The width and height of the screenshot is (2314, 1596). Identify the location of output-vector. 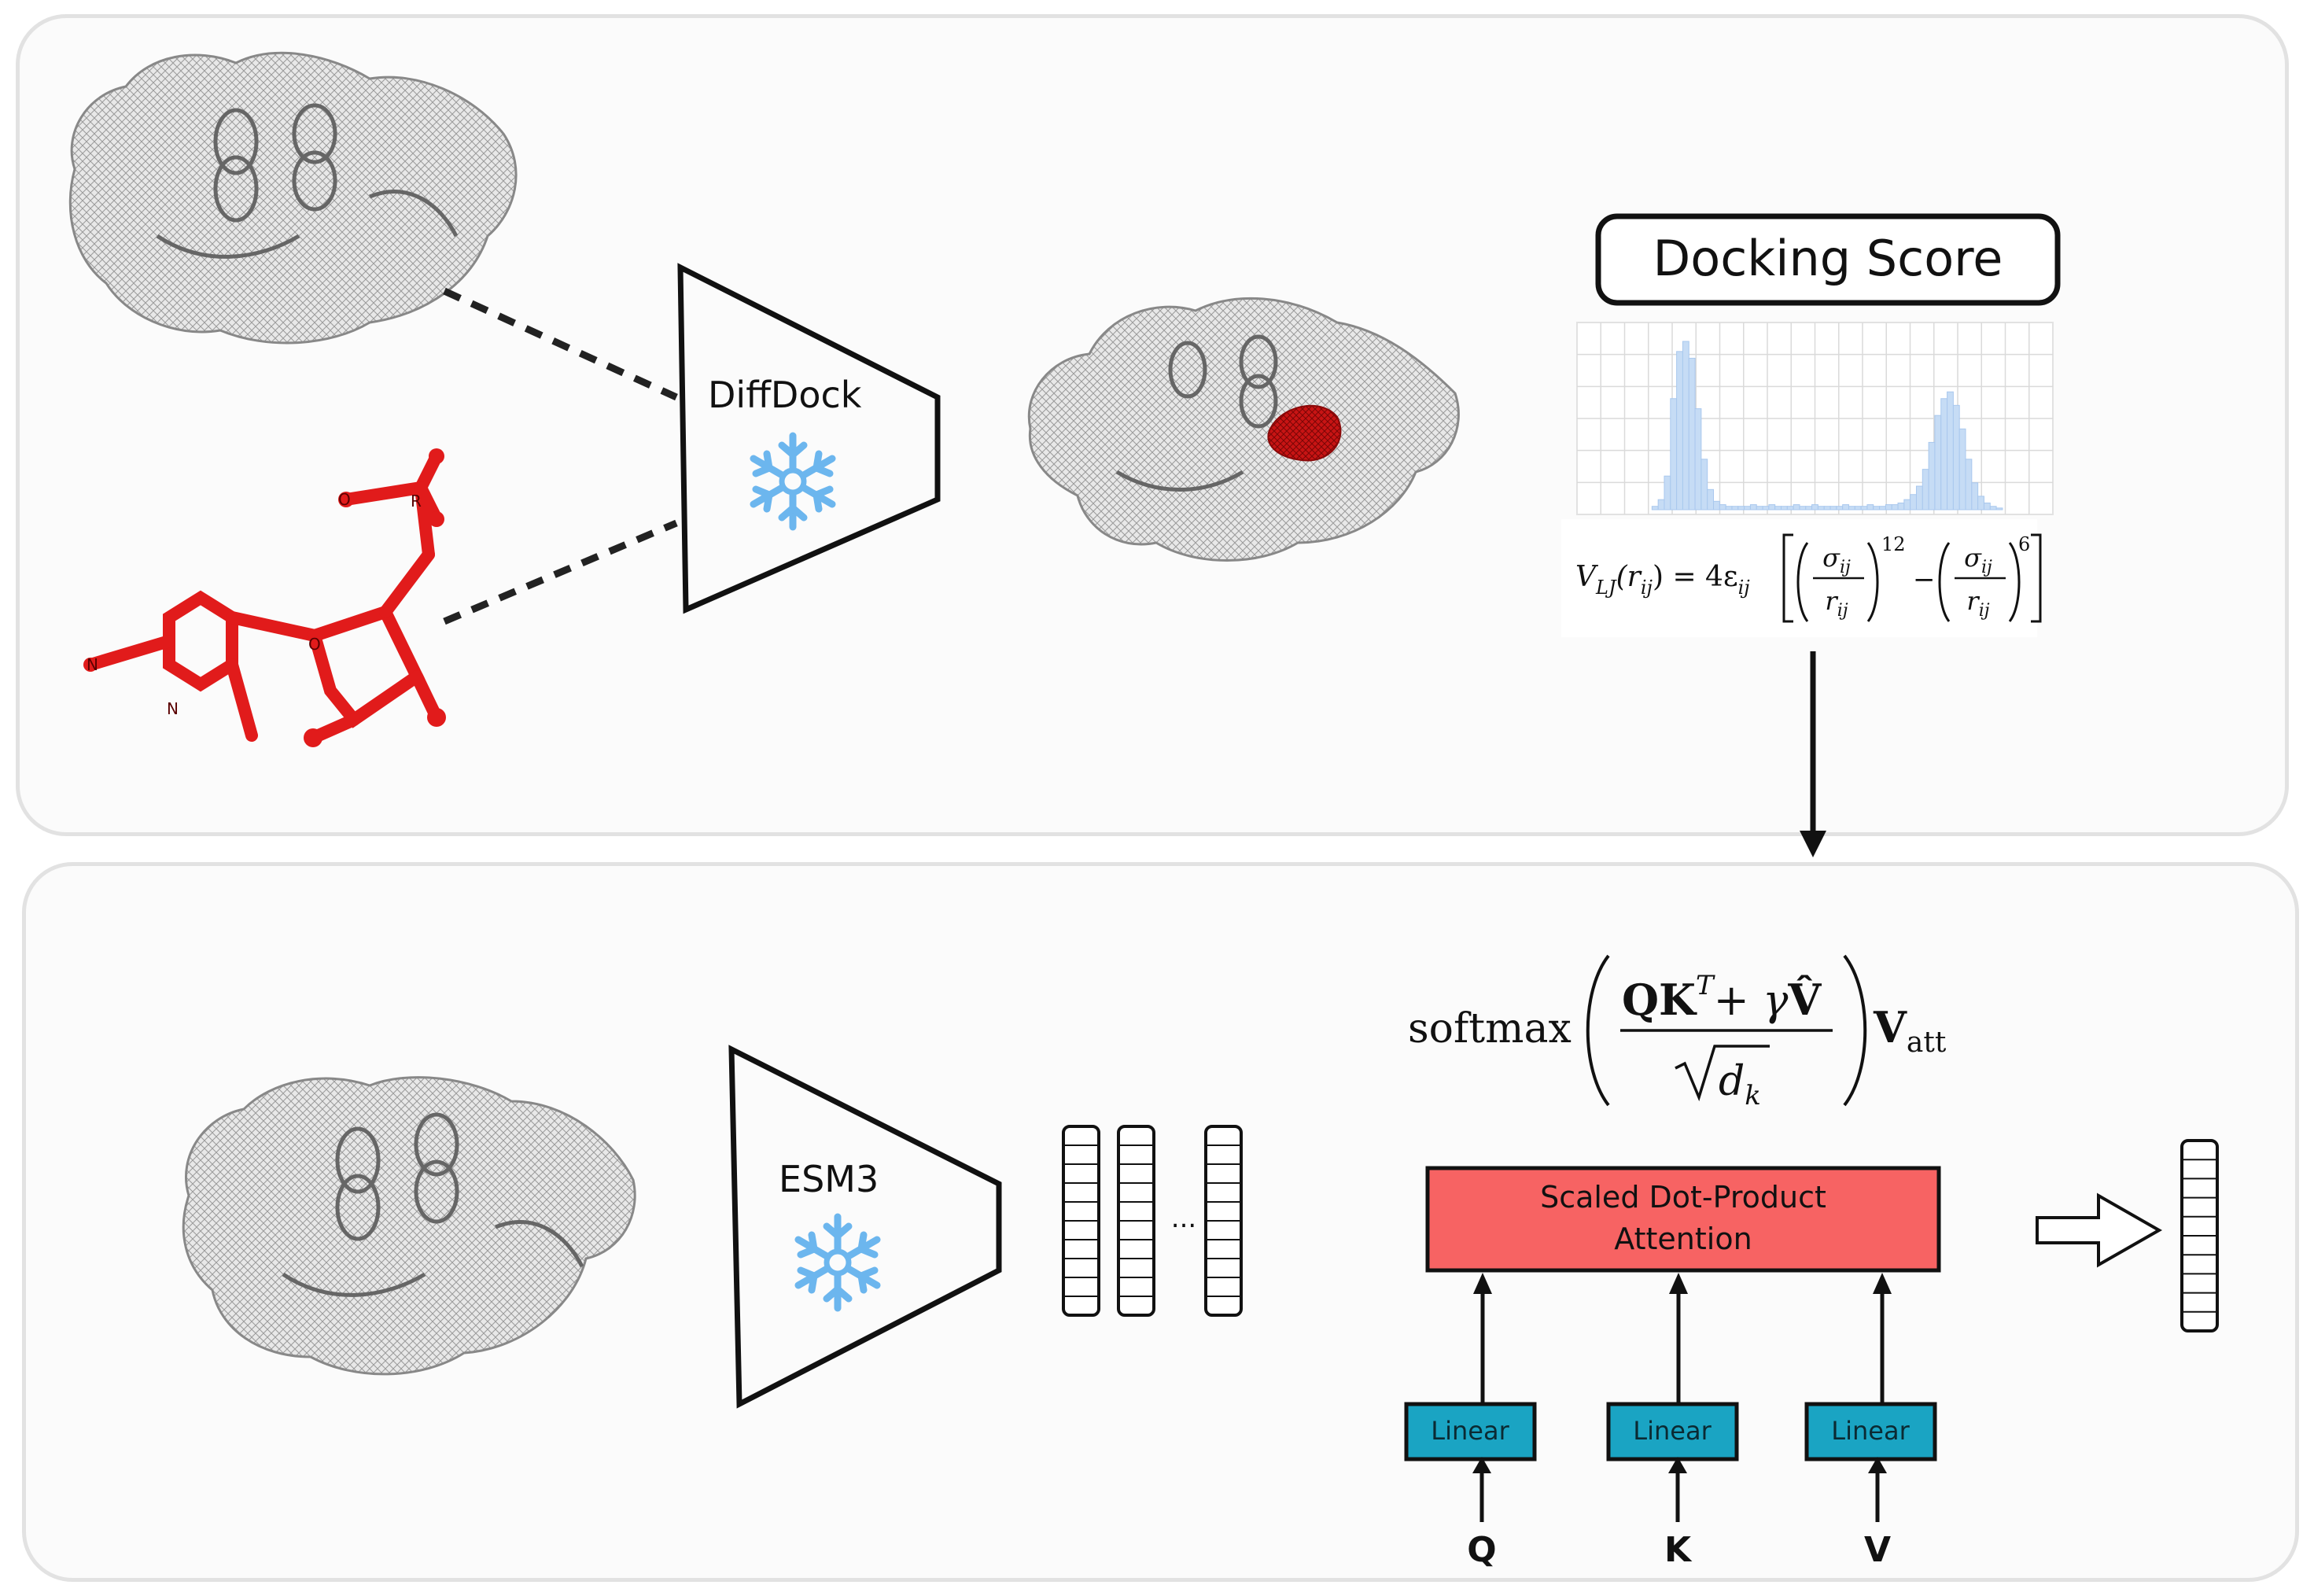
(2199, 1235).